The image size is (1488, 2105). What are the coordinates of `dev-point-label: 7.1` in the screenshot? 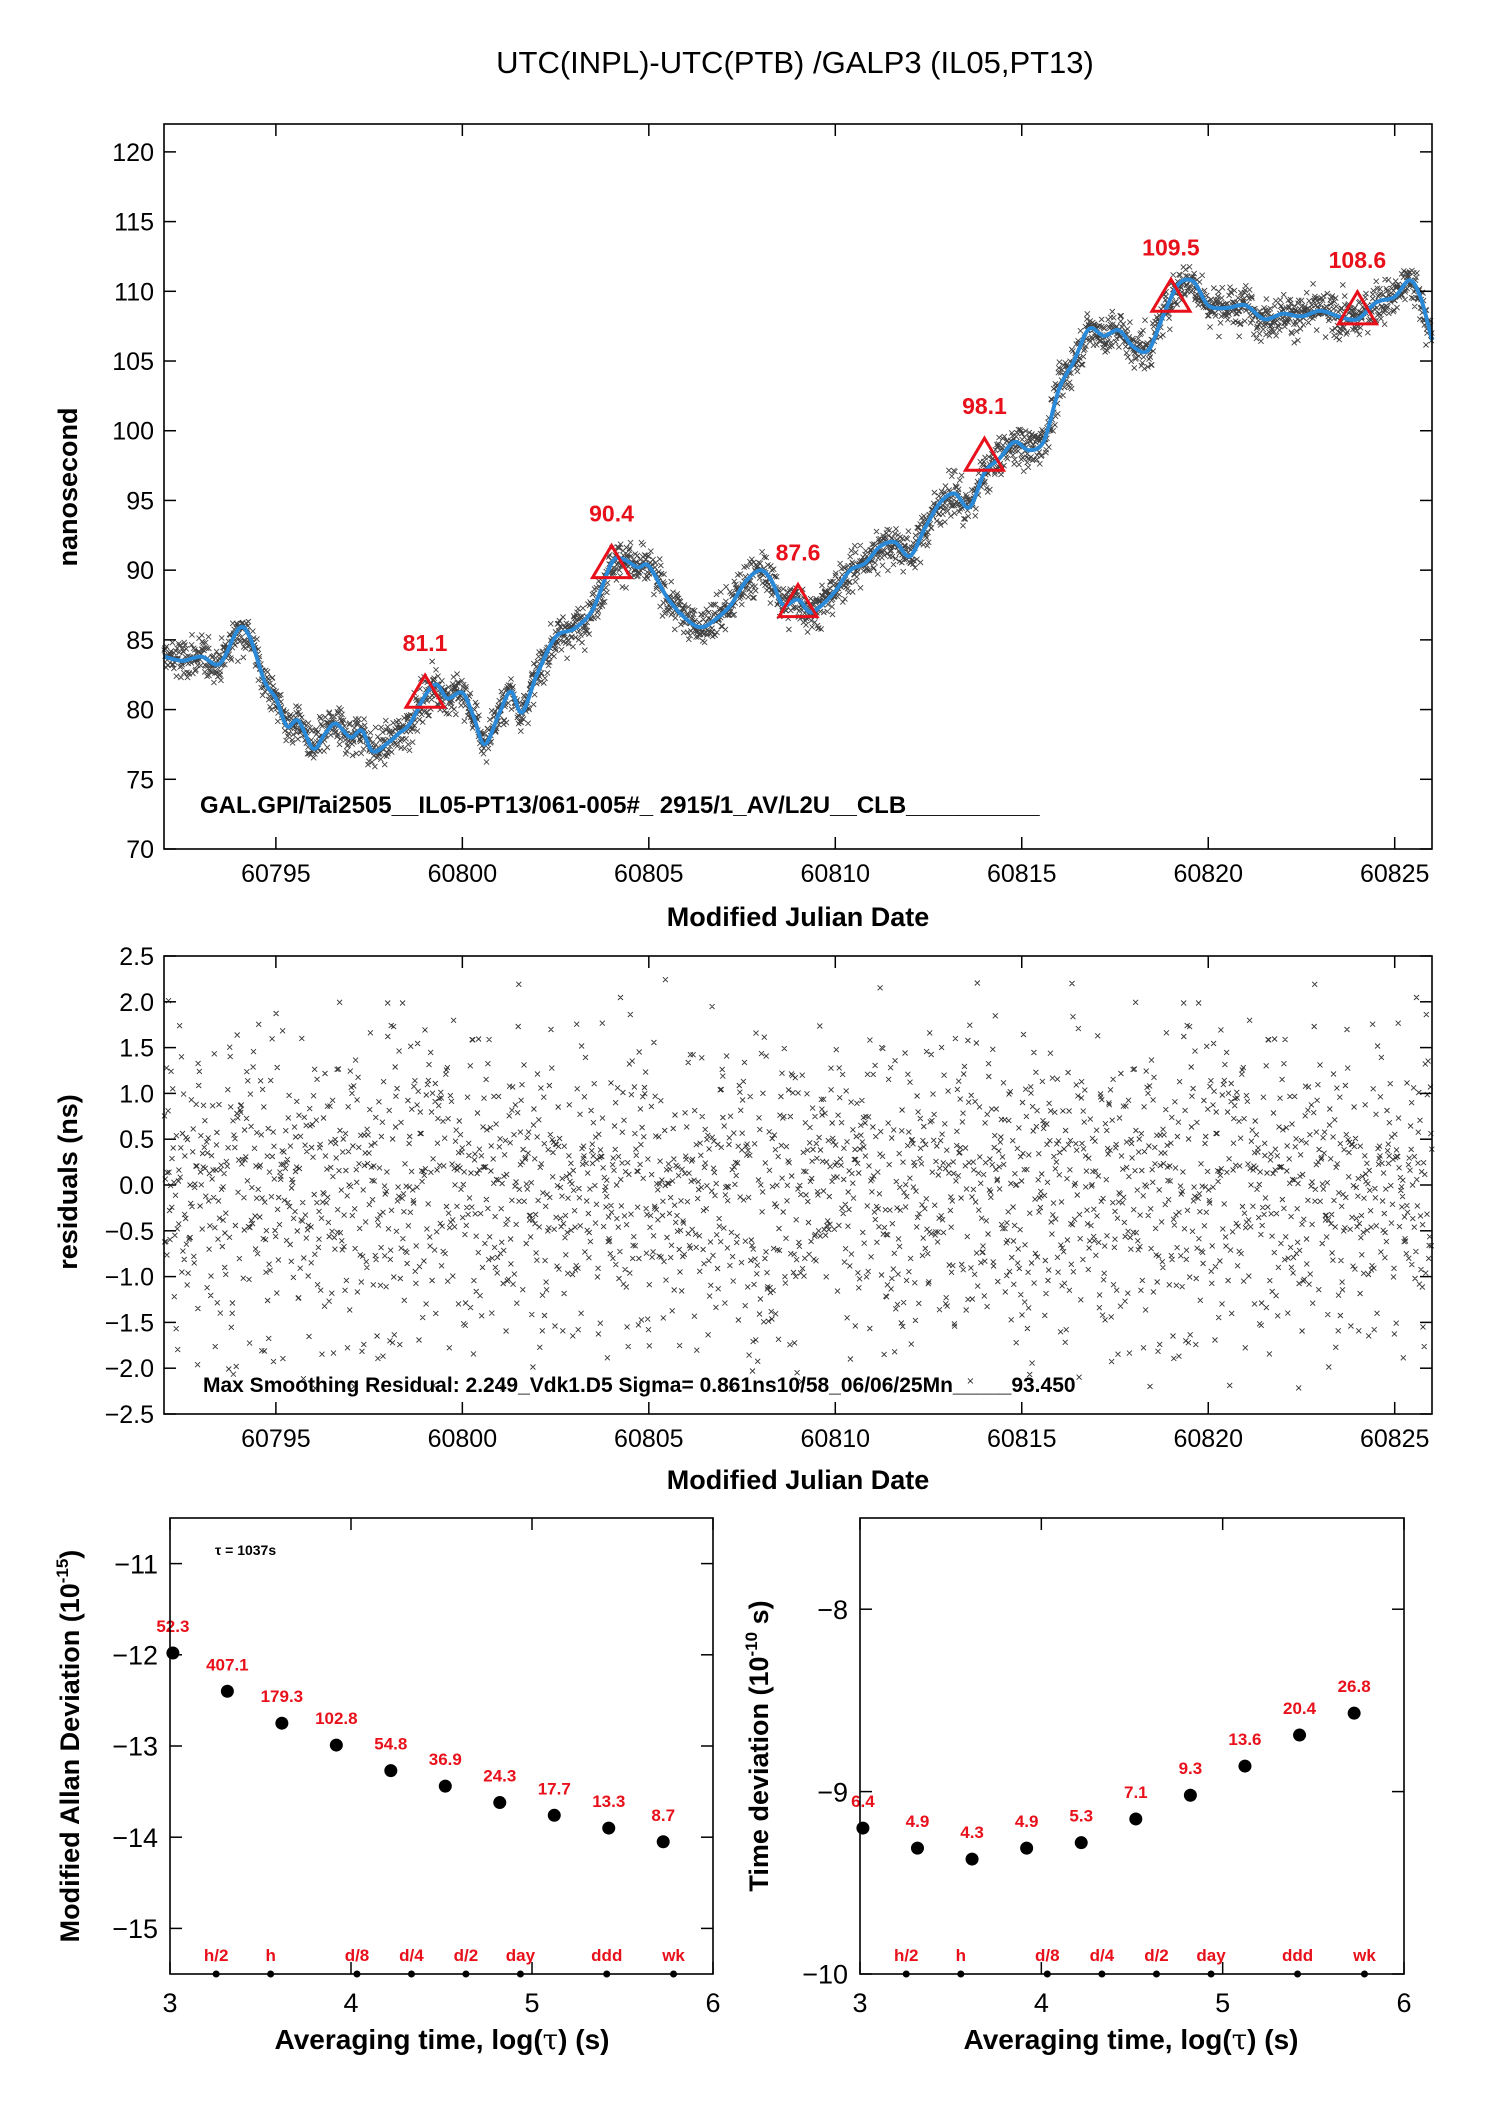 It's located at (1136, 1792).